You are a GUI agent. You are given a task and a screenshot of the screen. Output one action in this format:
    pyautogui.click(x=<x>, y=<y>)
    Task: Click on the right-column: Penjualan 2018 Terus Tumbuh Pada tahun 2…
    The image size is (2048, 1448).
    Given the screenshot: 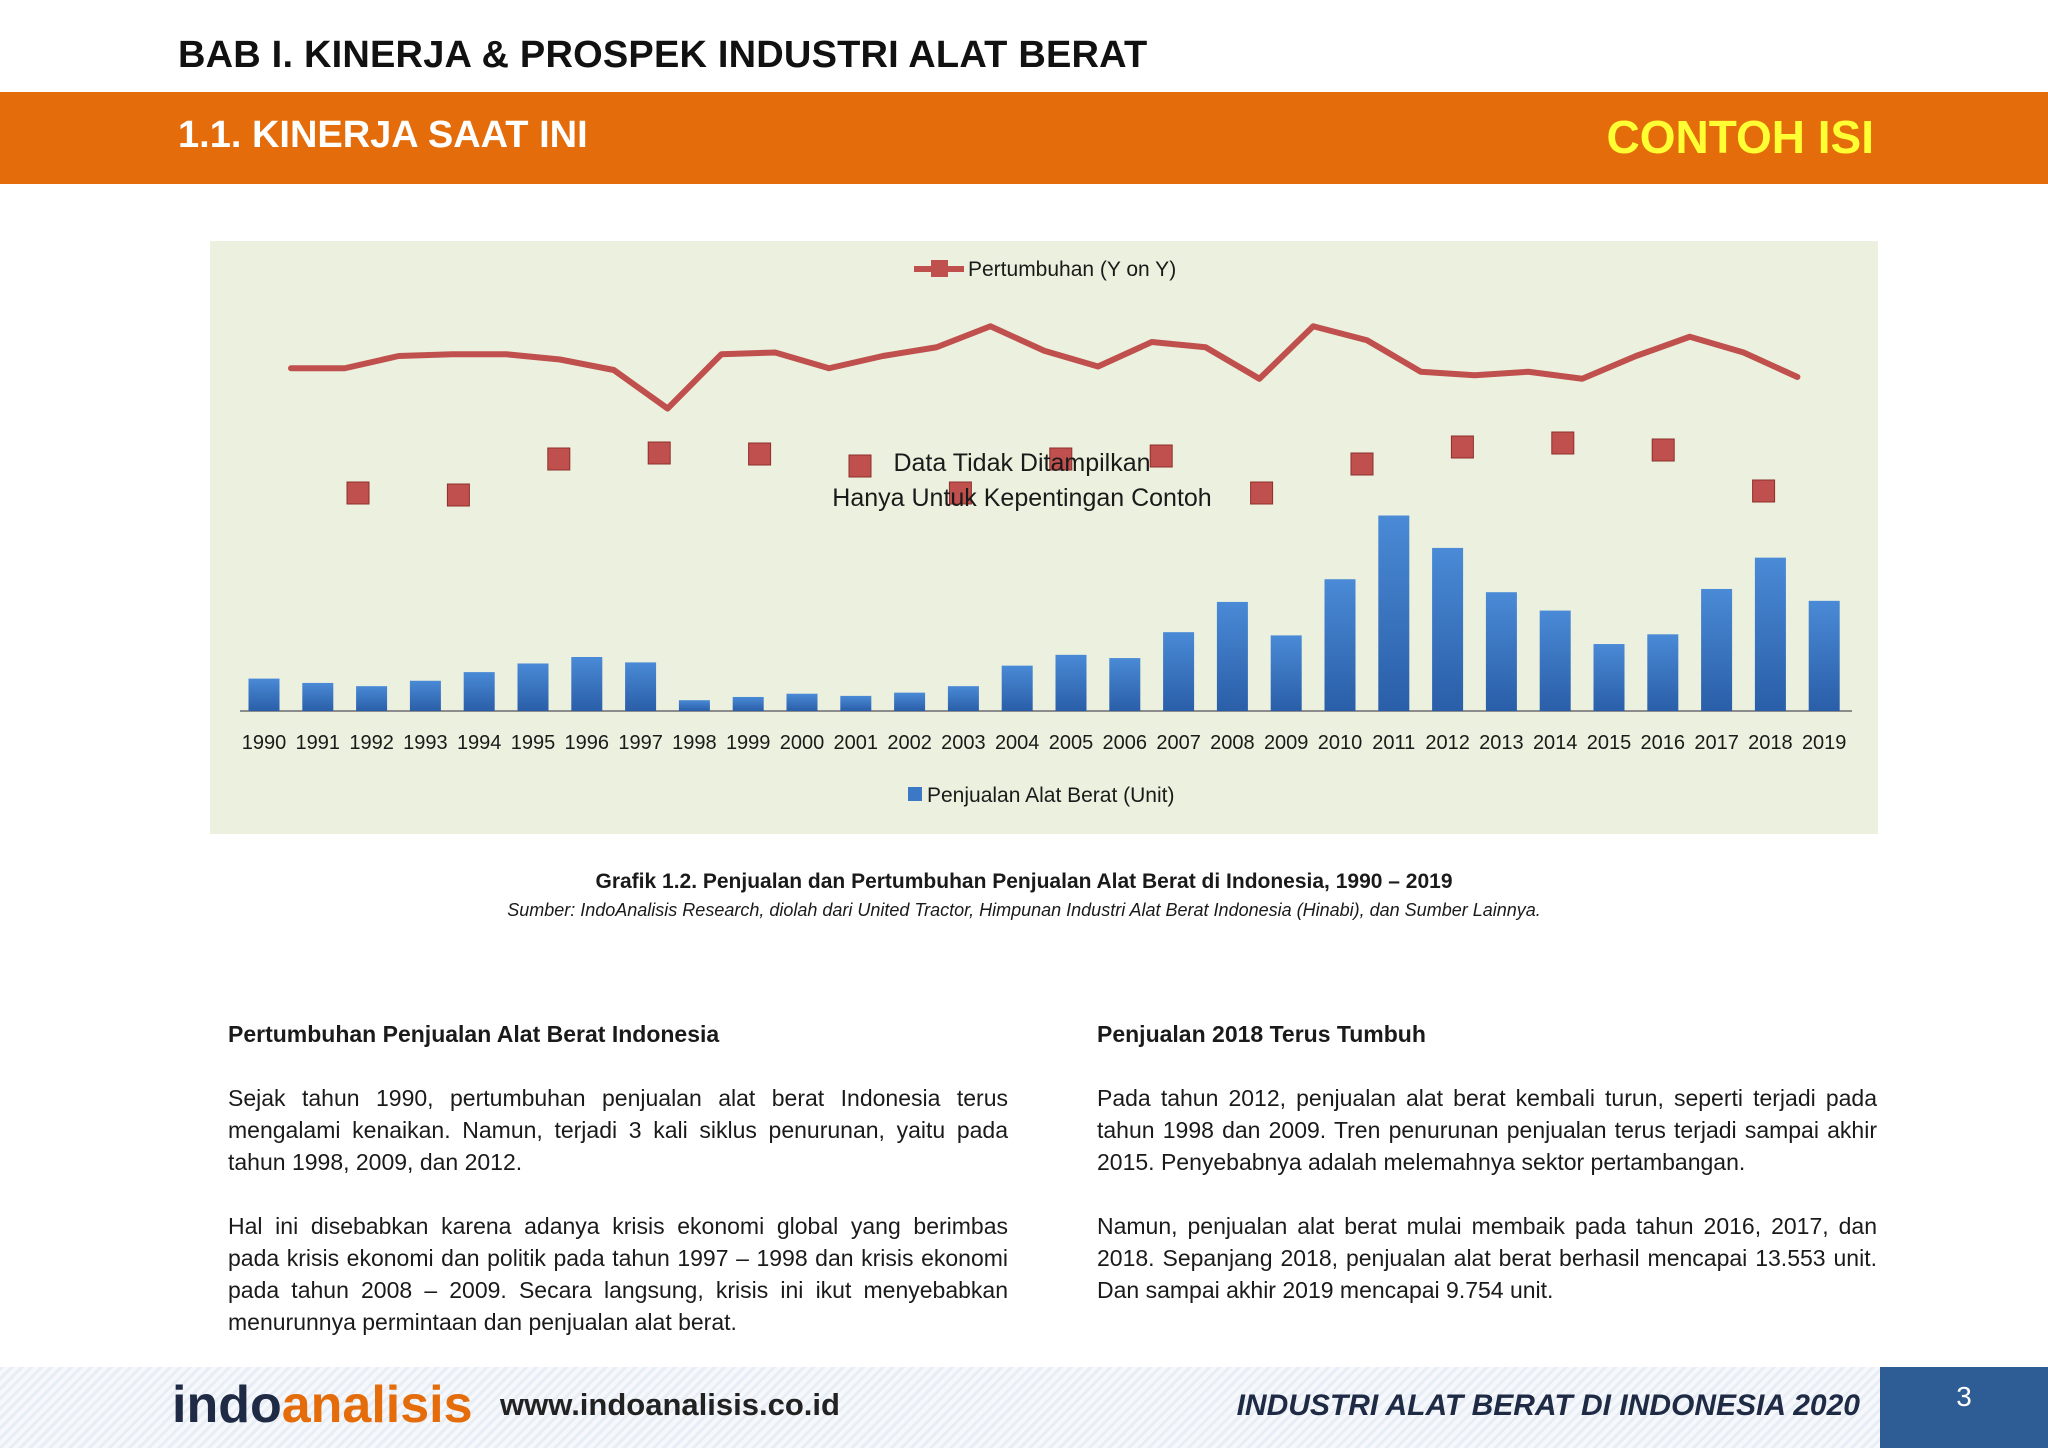 What is the action you would take?
    pyautogui.click(x=1487, y=1178)
    